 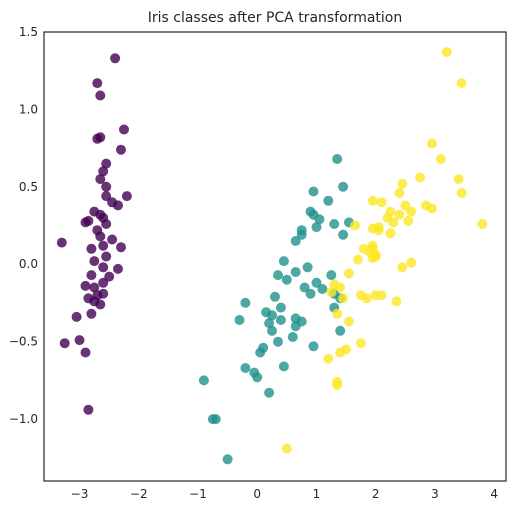 What do you see at coordinates (275, 18) in the screenshot?
I see `chart-title: Iris classes after PCA transformation` at bounding box center [275, 18].